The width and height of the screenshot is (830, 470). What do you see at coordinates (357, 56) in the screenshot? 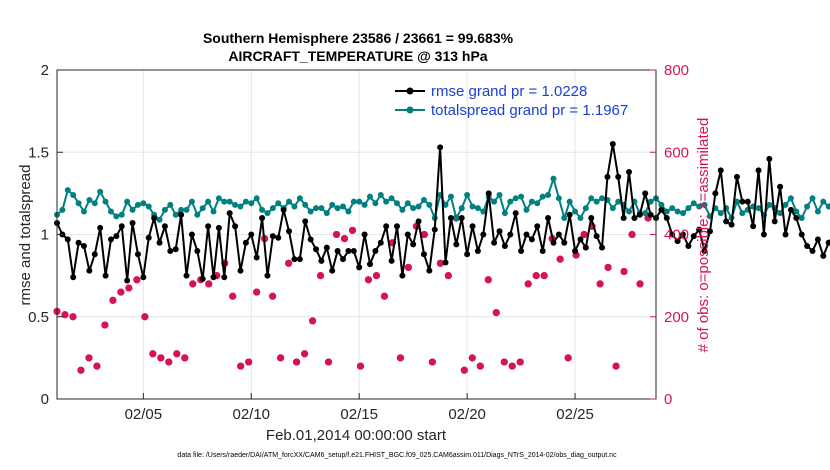
I see `chart-title-line2: AIRCRAFT_TEMPERATURE @ 313 hPa` at bounding box center [357, 56].